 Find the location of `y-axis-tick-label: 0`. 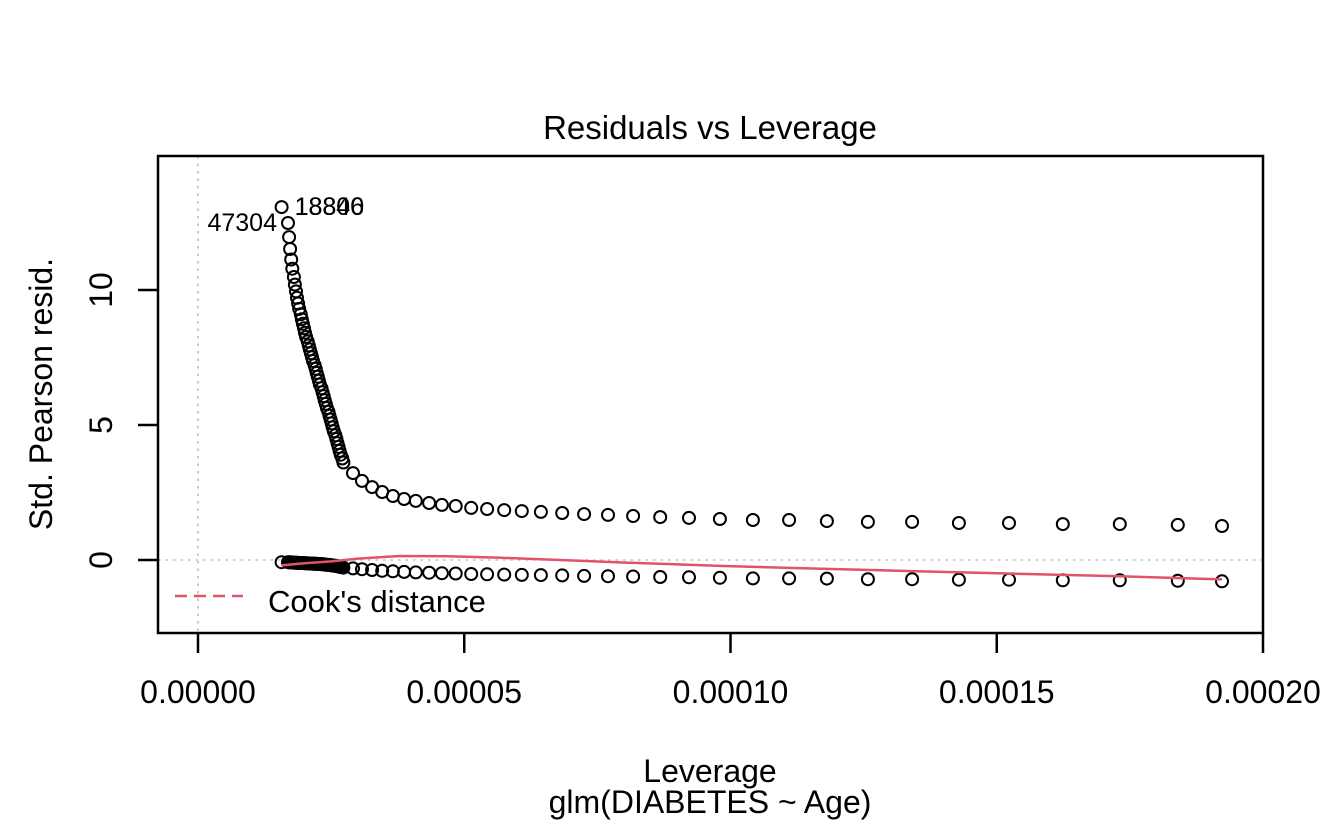

y-axis-tick-label: 0 is located at coordinates (101, 560).